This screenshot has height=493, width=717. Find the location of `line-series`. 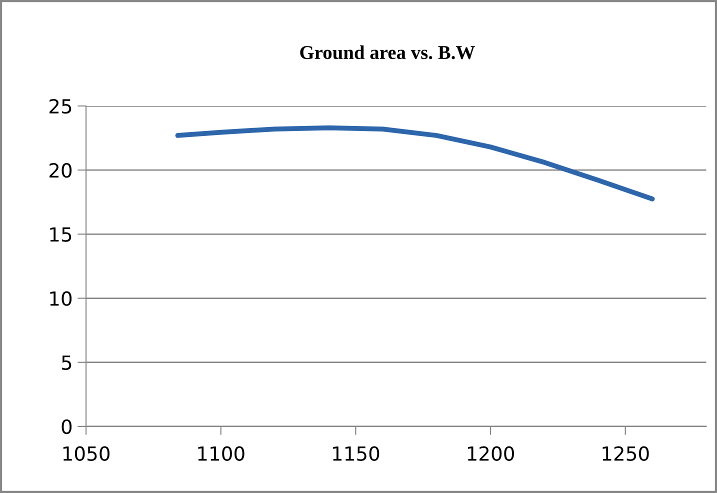

line-series is located at coordinates (415, 163).